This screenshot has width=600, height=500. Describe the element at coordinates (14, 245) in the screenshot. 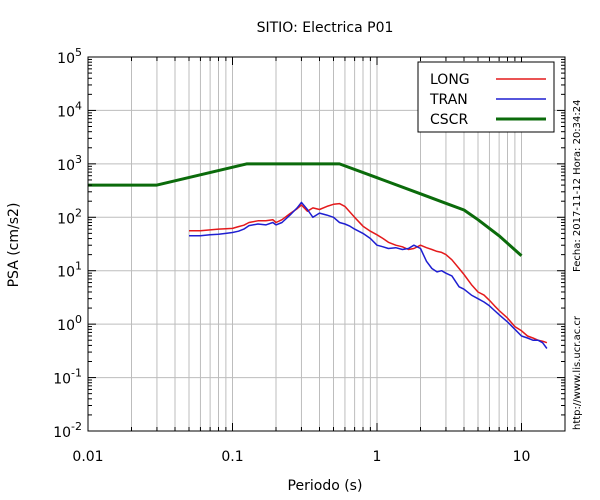

I see `y-axis-label: PSA (cm/s2)` at that location.